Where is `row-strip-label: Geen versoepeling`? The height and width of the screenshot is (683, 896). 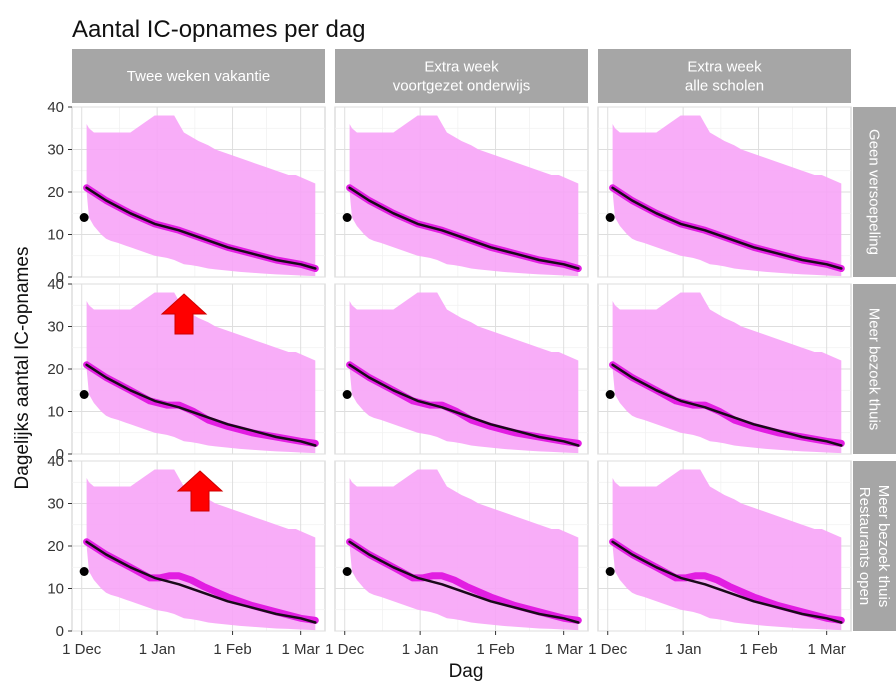 row-strip-label: Geen versoepeling is located at coordinates (874, 192).